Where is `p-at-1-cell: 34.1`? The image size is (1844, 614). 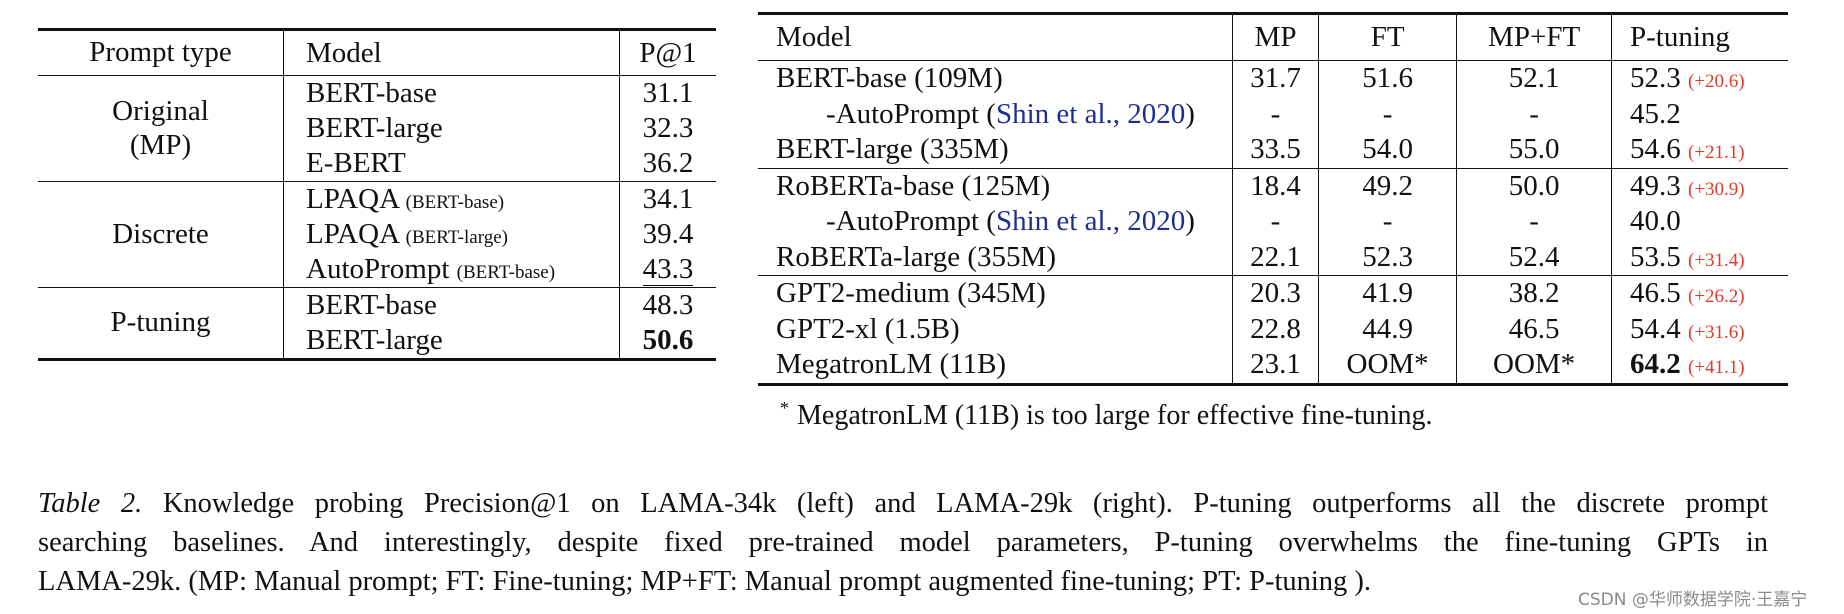 p-at-1-cell: 34.1 is located at coordinates (667, 199).